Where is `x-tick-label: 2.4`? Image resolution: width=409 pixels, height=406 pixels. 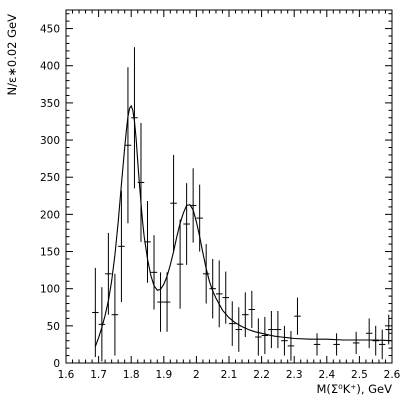 x-tick-label: 2.4 is located at coordinates (326, 375).